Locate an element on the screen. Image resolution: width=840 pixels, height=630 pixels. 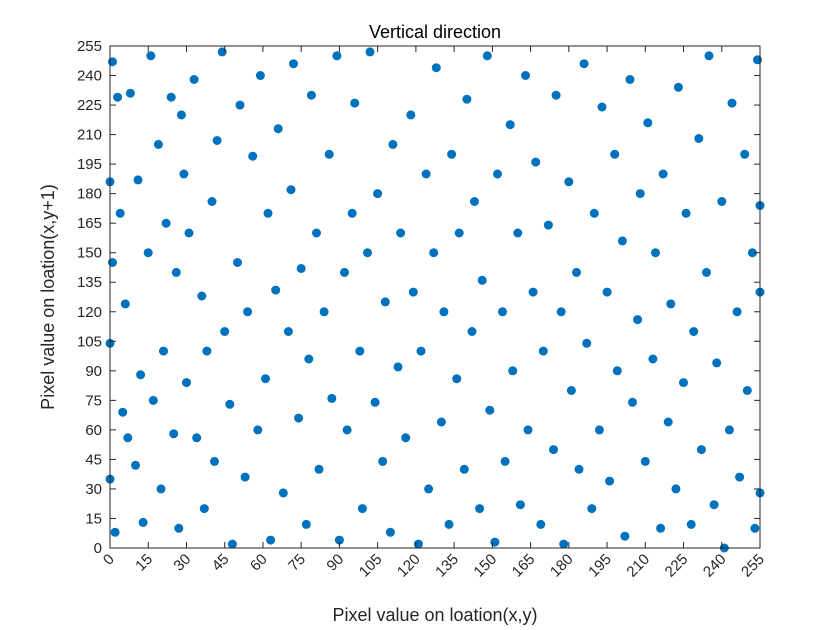
x-tick-label: 225 is located at coordinates (677, 566).